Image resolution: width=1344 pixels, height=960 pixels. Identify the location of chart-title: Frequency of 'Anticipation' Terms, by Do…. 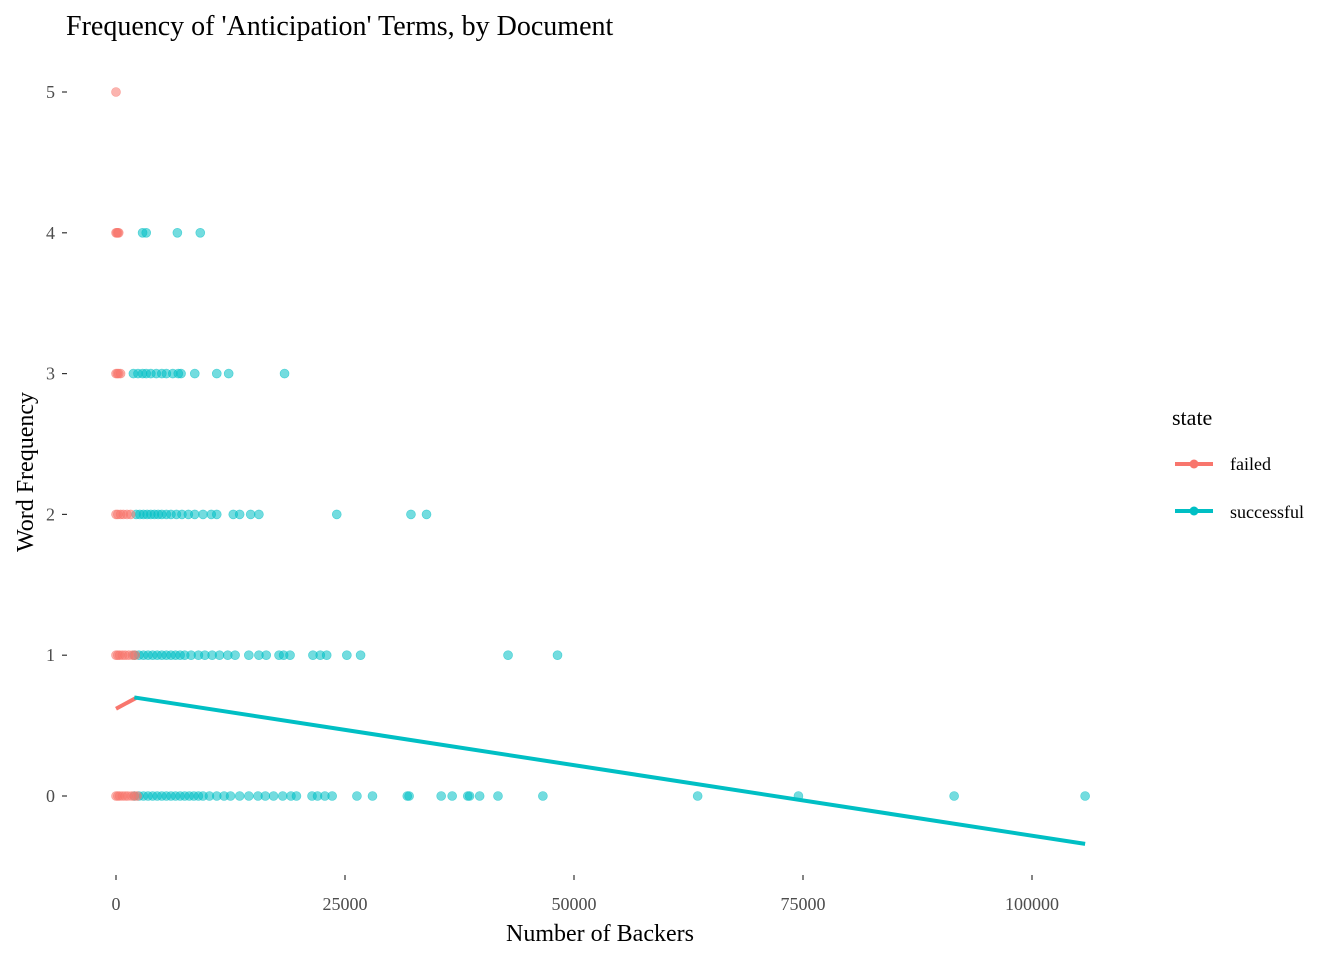
(339, 26).